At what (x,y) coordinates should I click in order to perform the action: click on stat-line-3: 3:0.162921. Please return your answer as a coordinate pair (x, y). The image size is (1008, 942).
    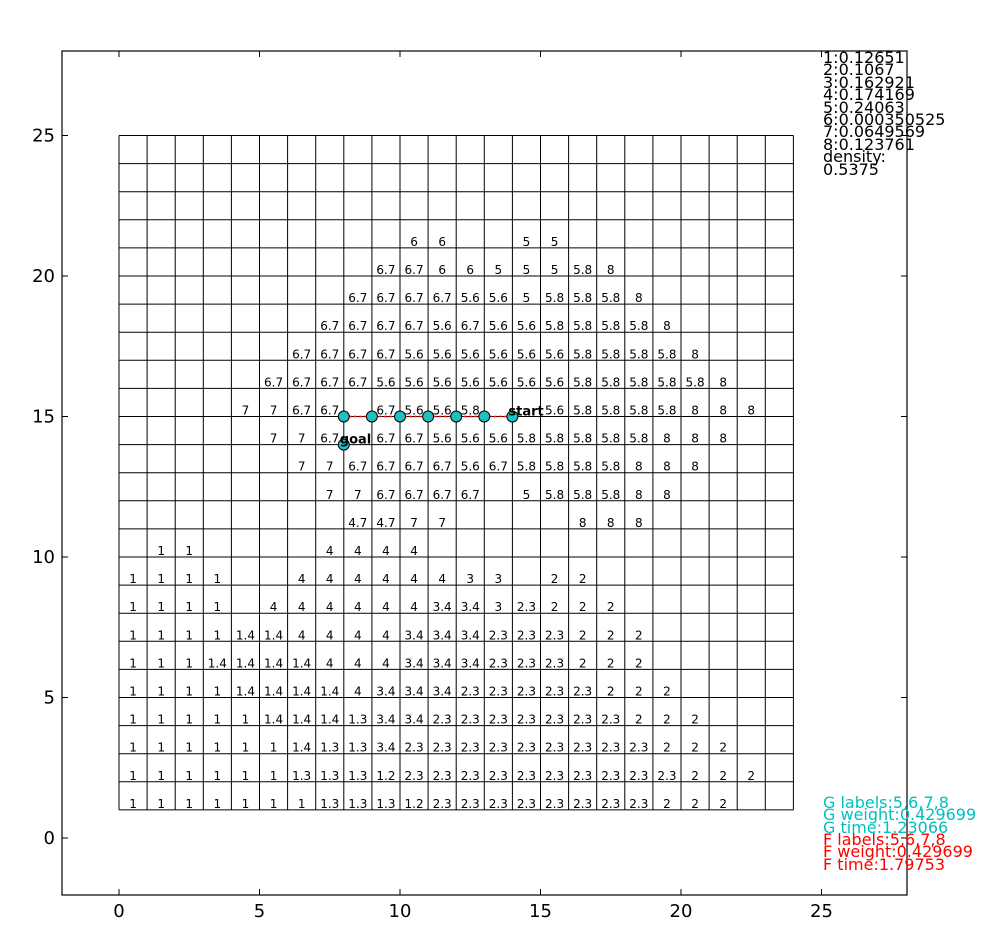
    Looking at the image, I should click on (869, 82).